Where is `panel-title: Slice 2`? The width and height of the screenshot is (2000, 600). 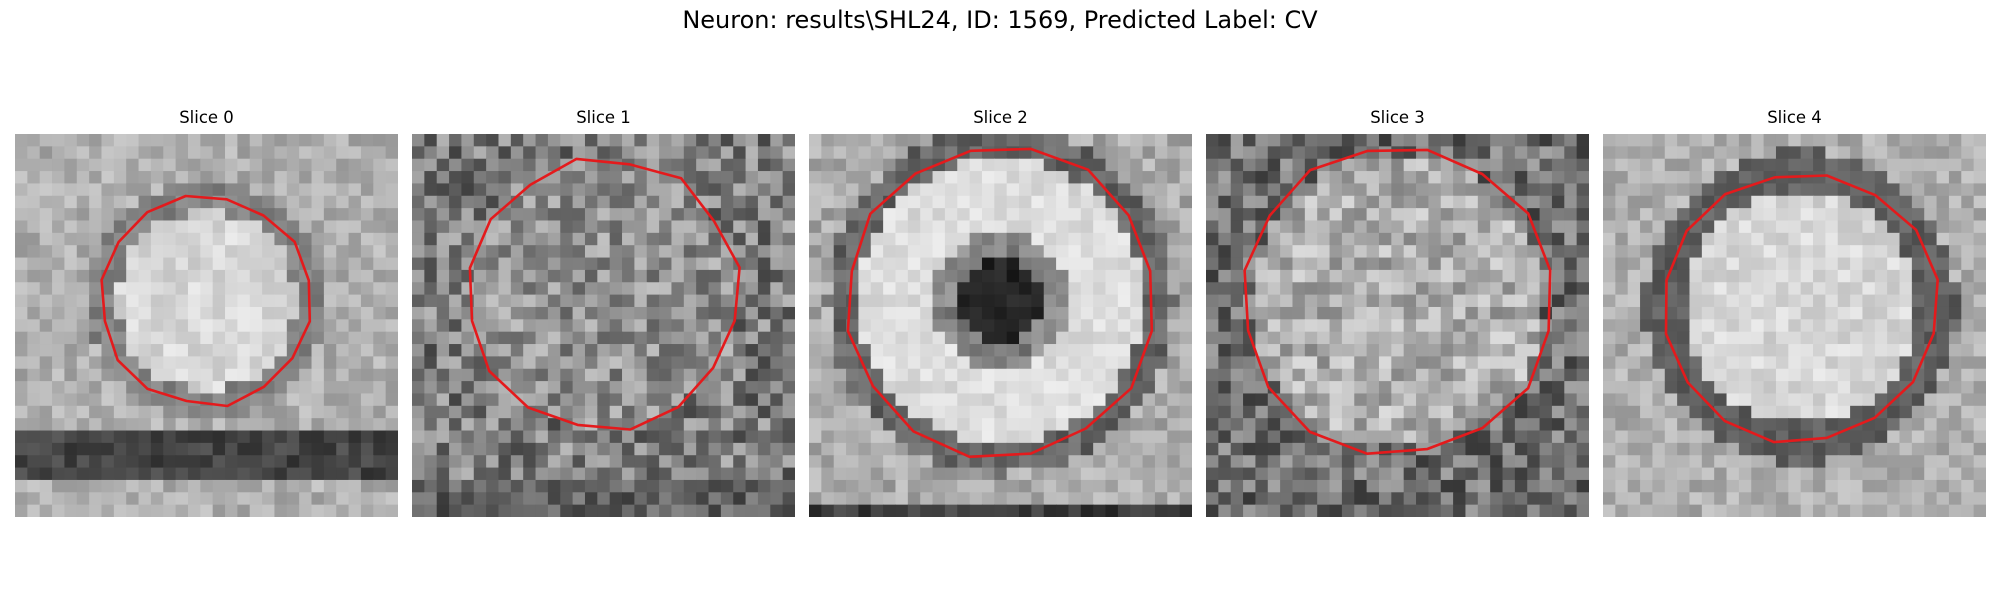 panel-title: Slice 2 is located at coordinates (1000, 117).